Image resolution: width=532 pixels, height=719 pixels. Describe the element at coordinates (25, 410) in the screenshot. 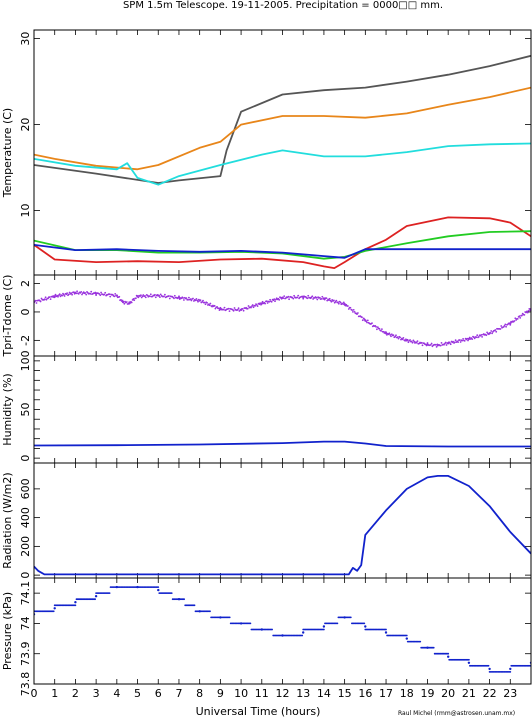

I see `y-tick-label: 50` at that location.